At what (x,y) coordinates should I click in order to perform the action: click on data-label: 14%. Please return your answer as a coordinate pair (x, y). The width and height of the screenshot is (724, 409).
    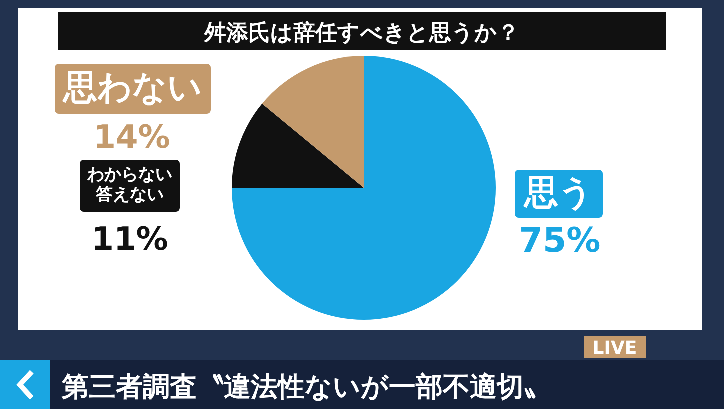
    Looking at the image, I should click on (132, 137).